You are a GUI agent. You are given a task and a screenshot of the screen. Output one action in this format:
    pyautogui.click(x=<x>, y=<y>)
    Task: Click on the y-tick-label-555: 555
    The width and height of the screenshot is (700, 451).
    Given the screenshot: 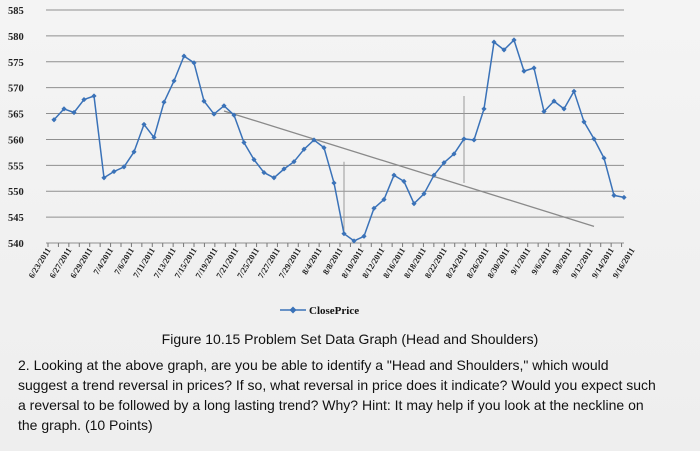 What is the action you would take?
    pyautogui.click(x=16, y=166)
    